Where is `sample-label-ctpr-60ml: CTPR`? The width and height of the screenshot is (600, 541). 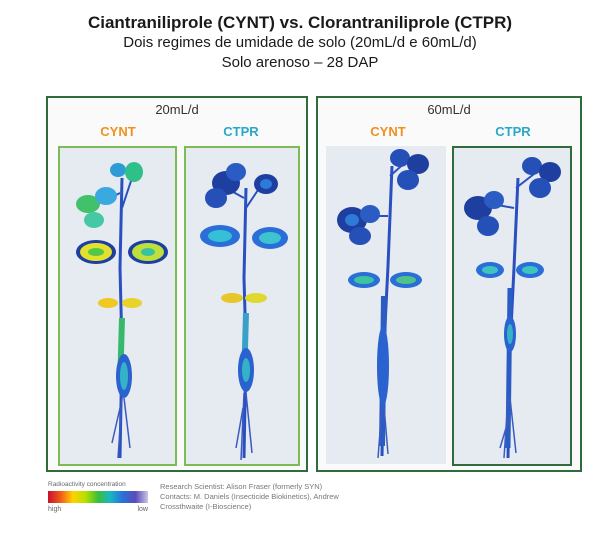 sample-label-ctpr-60ml: CTPR is located at coordinates (513, 131).